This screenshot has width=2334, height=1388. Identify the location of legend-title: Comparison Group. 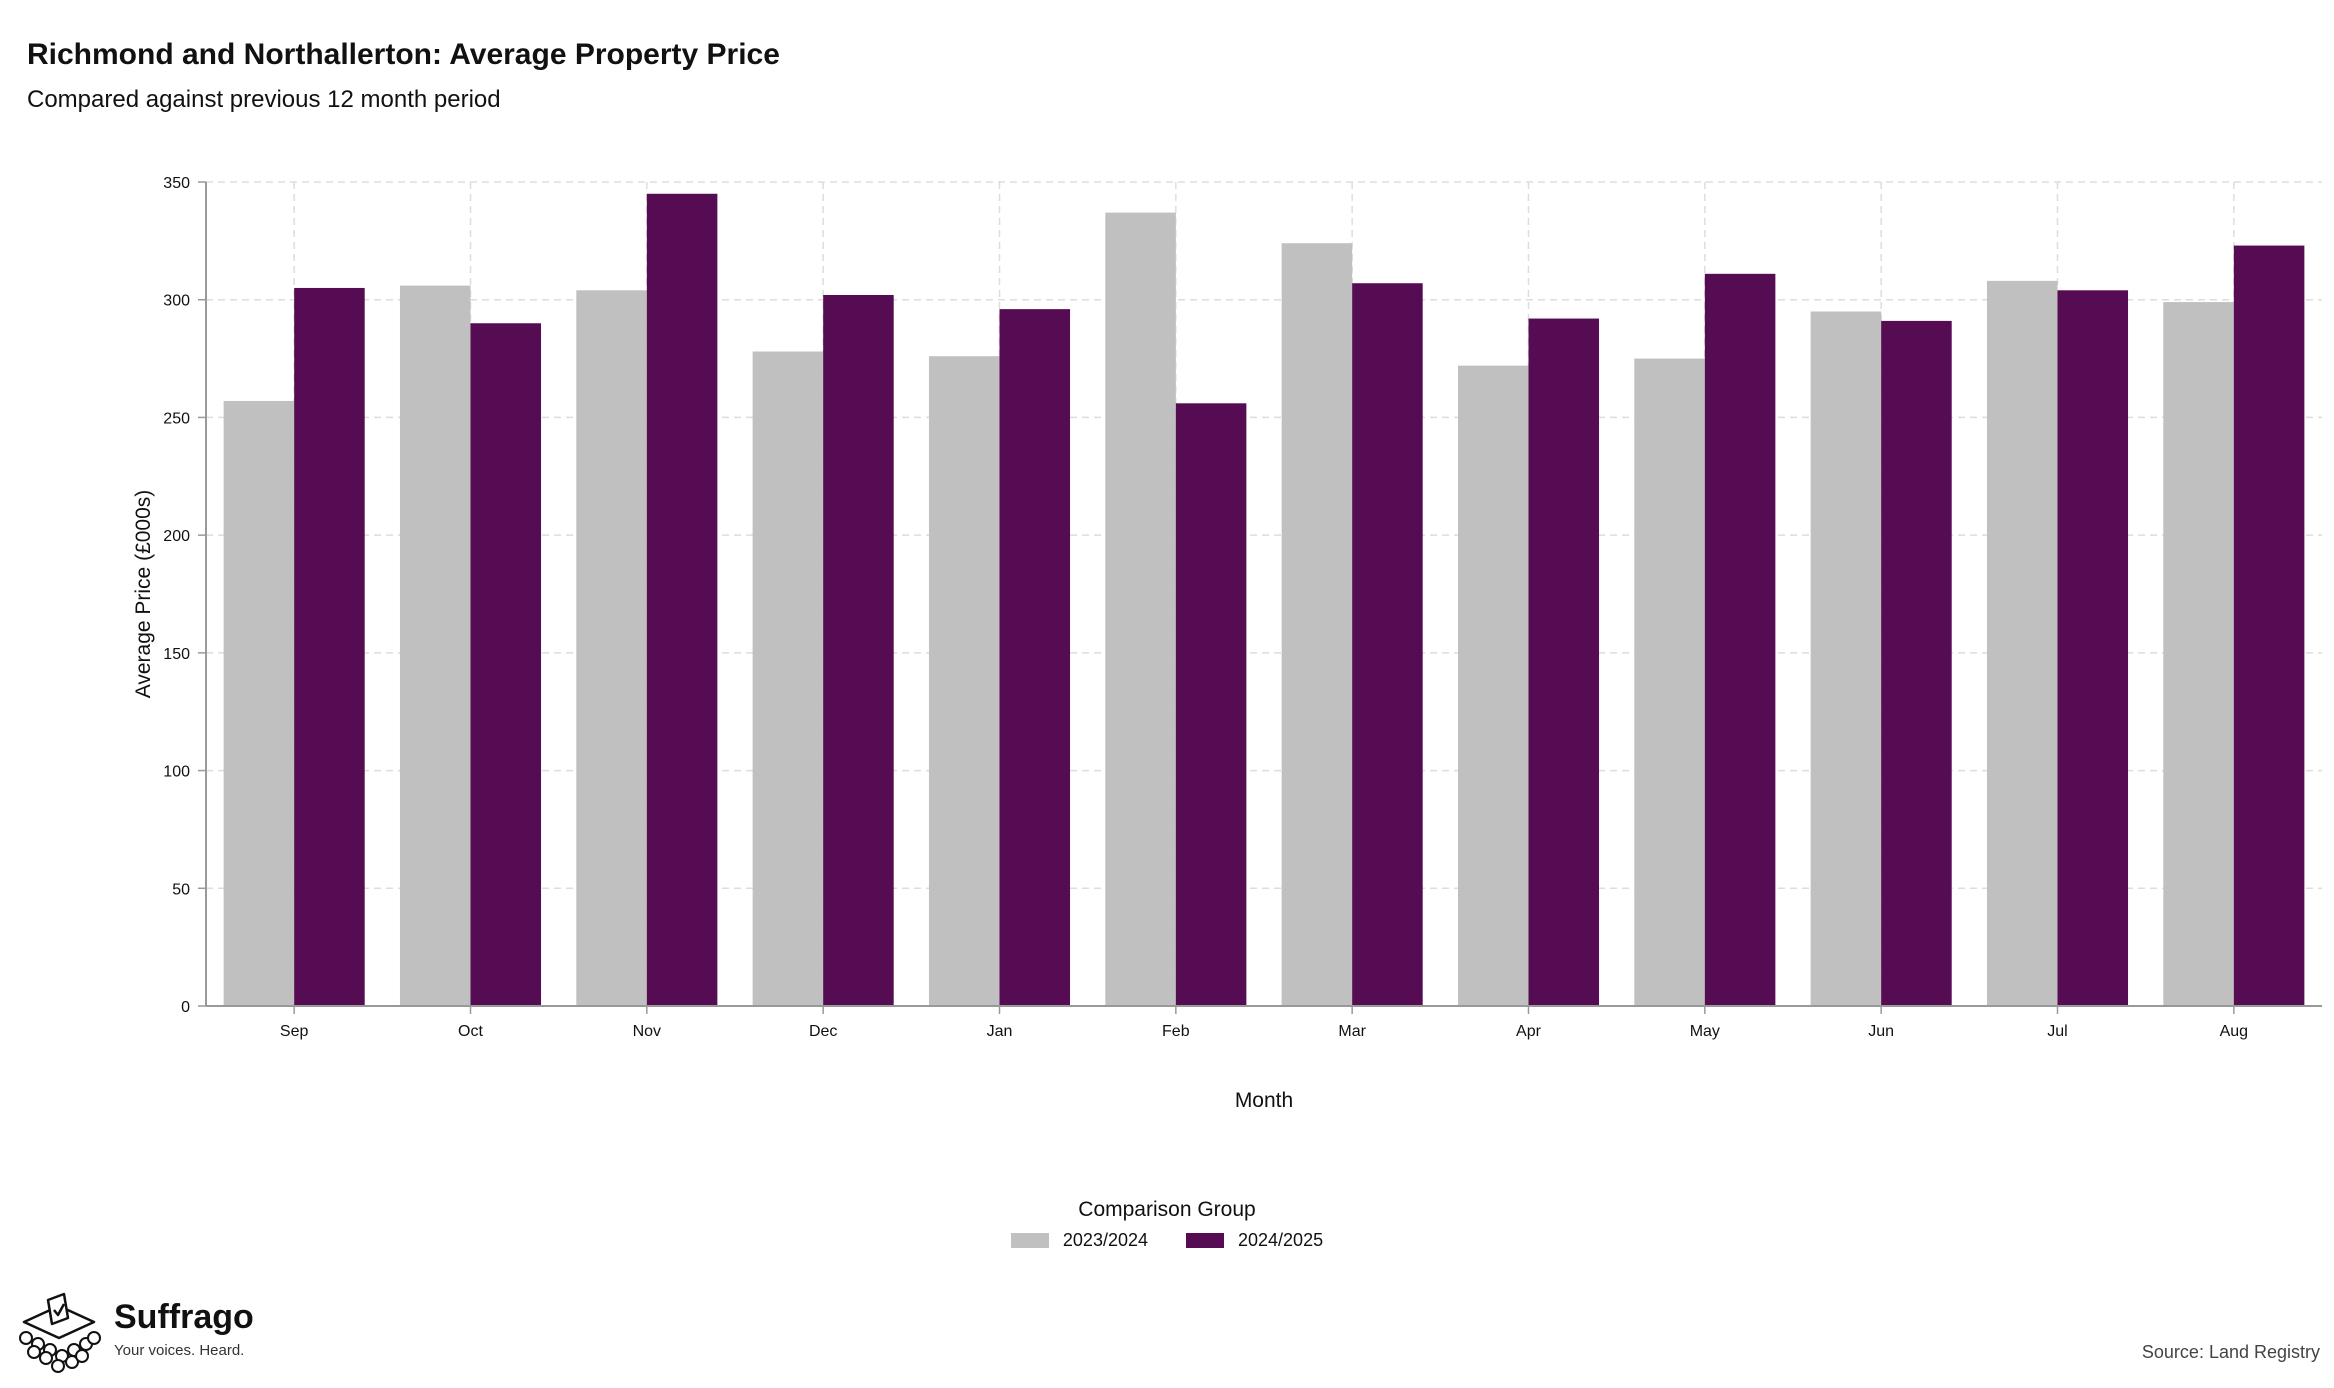
(1167, 1209).